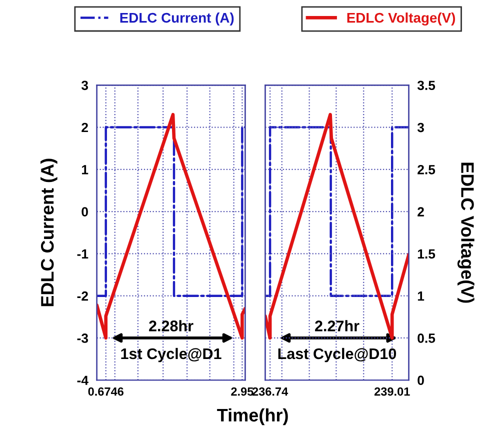 This screenshot has width=477, height=430. What do you see at coordinates (252, 417) in the screenshot?
I see `x-axis-title: Time(hr)` at bounding box center [252, 417].